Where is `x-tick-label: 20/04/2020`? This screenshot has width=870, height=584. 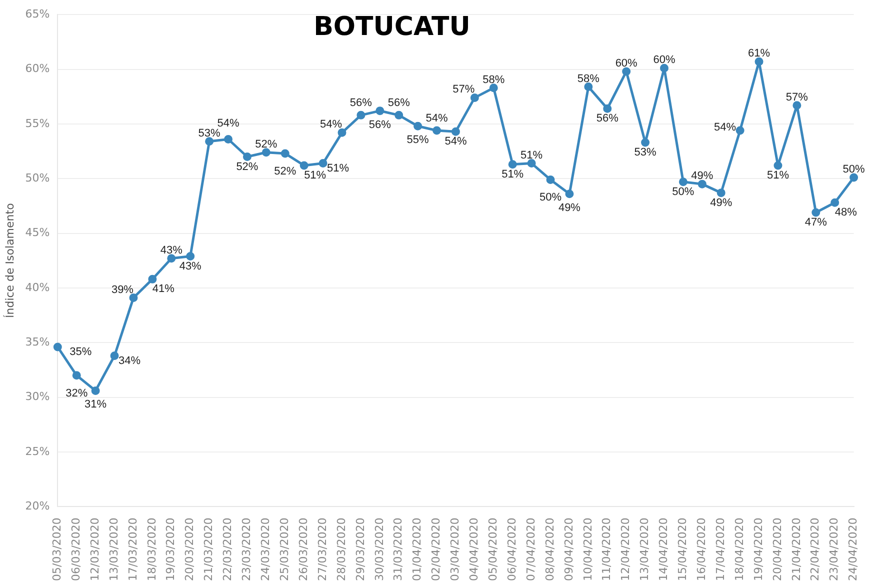
x-tick-label: 20/04/2020 is located at coordinates (777, 550).